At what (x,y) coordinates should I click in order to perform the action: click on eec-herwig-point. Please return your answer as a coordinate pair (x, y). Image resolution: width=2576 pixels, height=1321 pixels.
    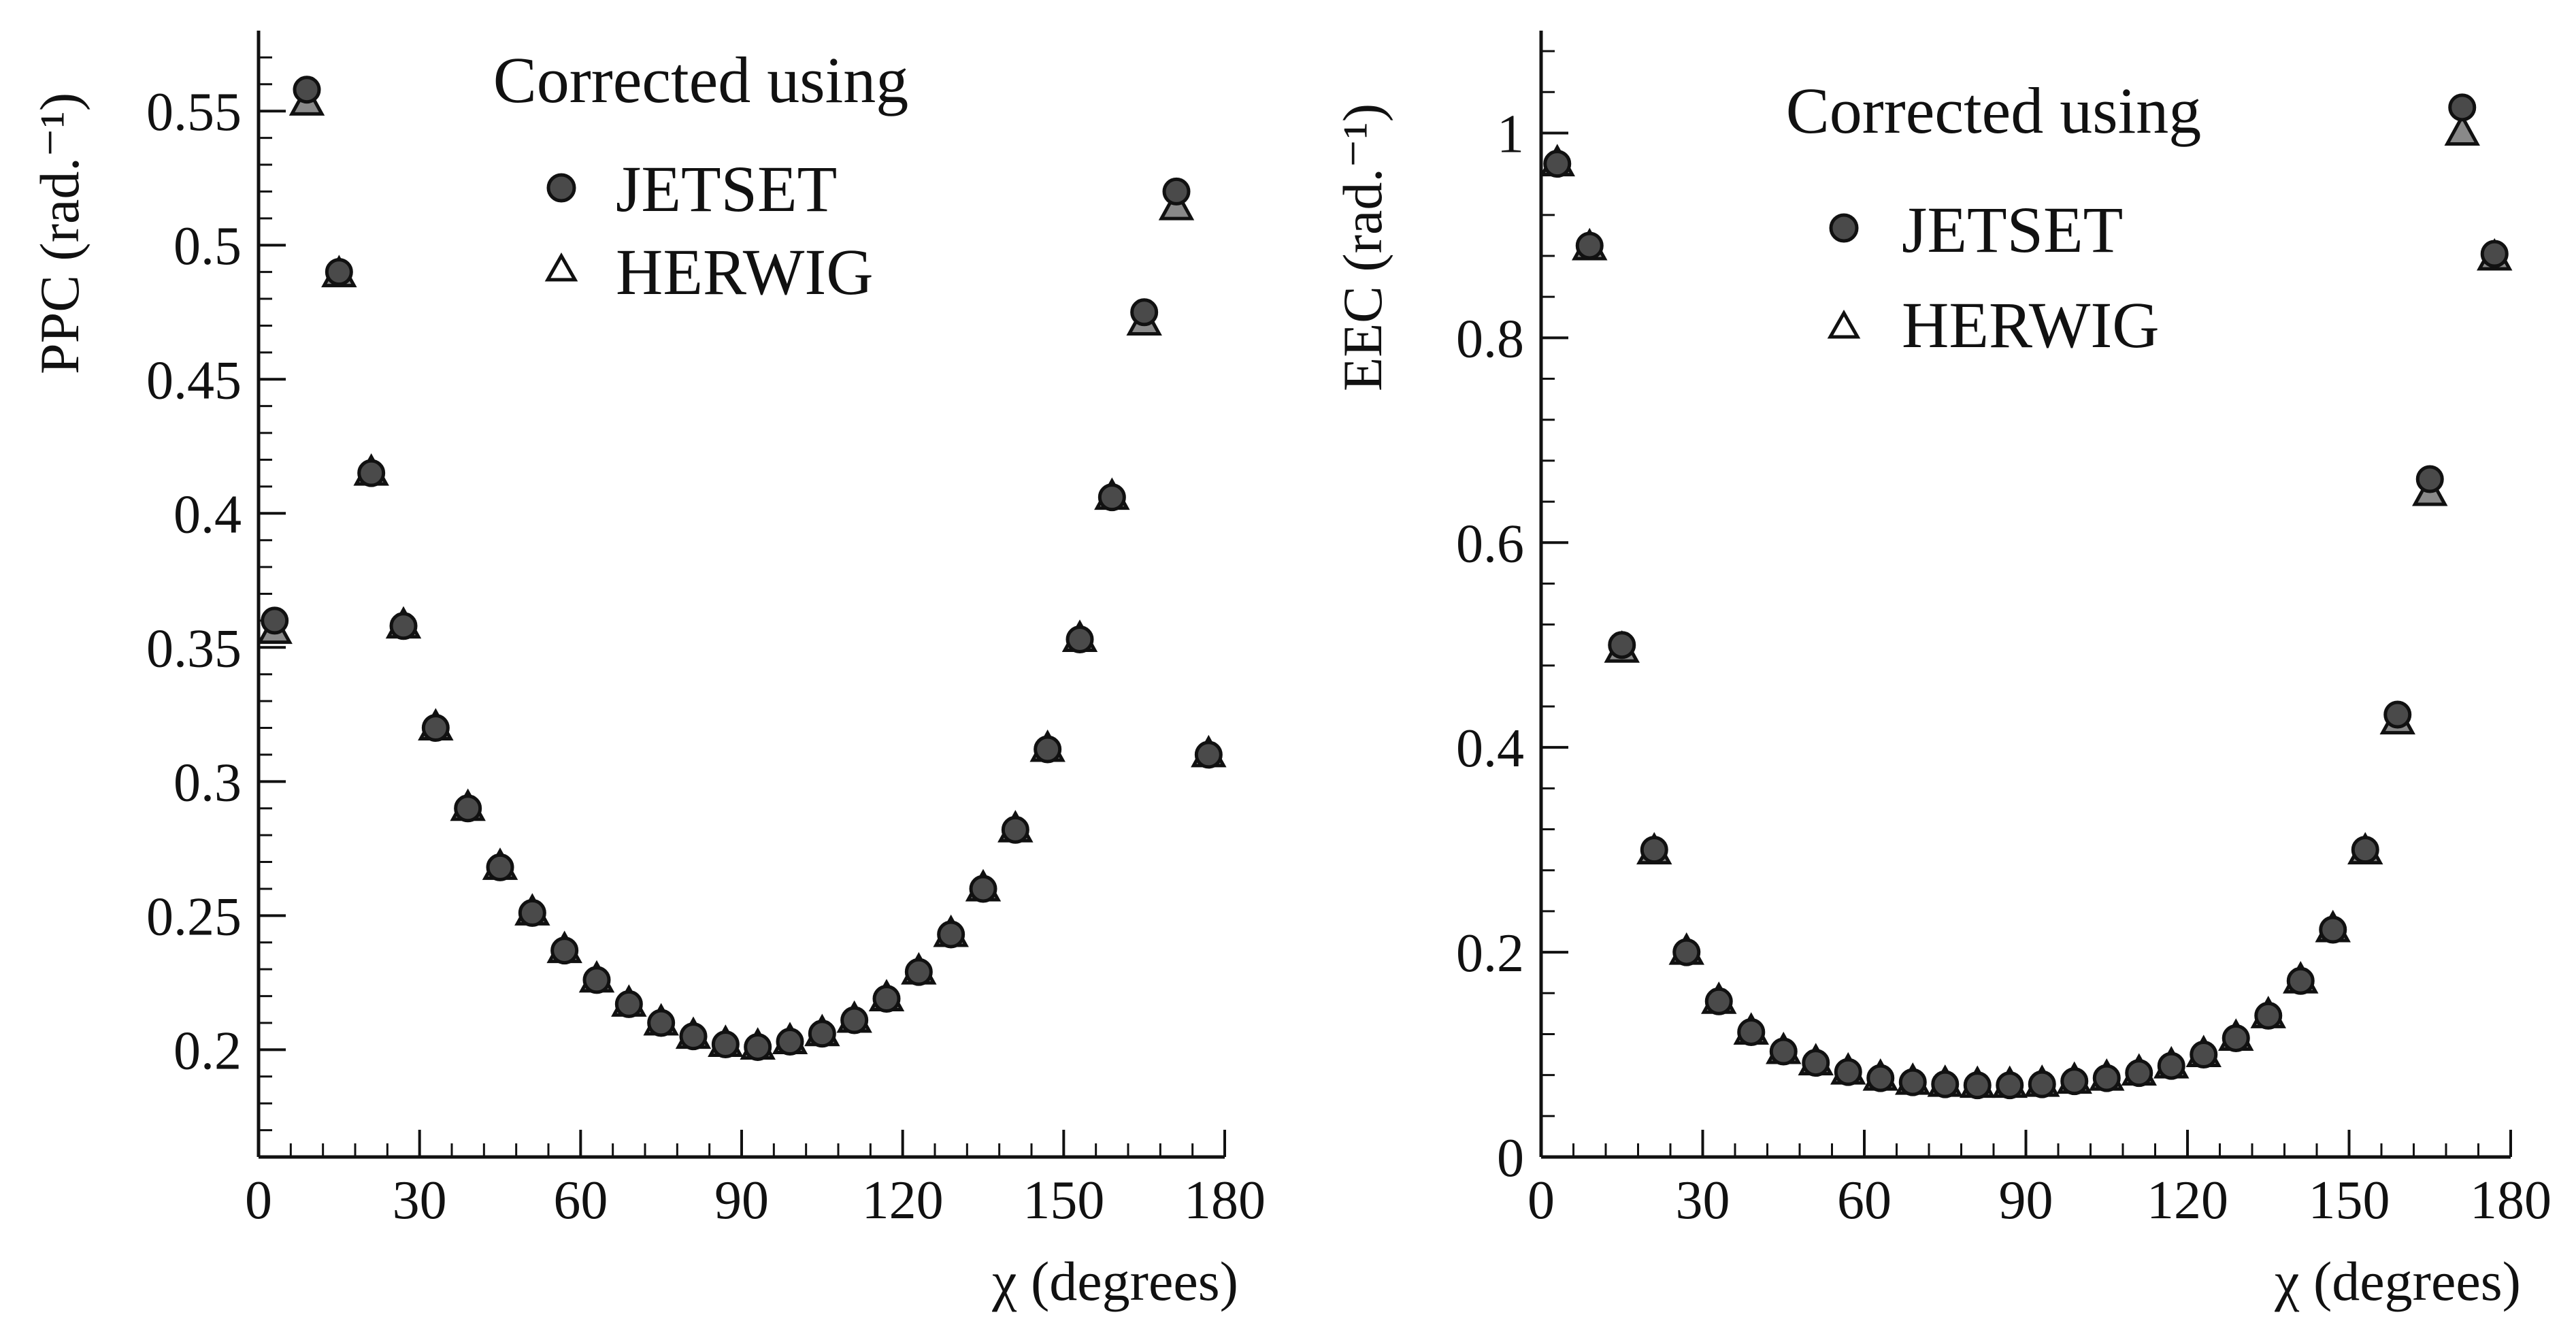
    Looking at the image, I should click on (2462, 129).